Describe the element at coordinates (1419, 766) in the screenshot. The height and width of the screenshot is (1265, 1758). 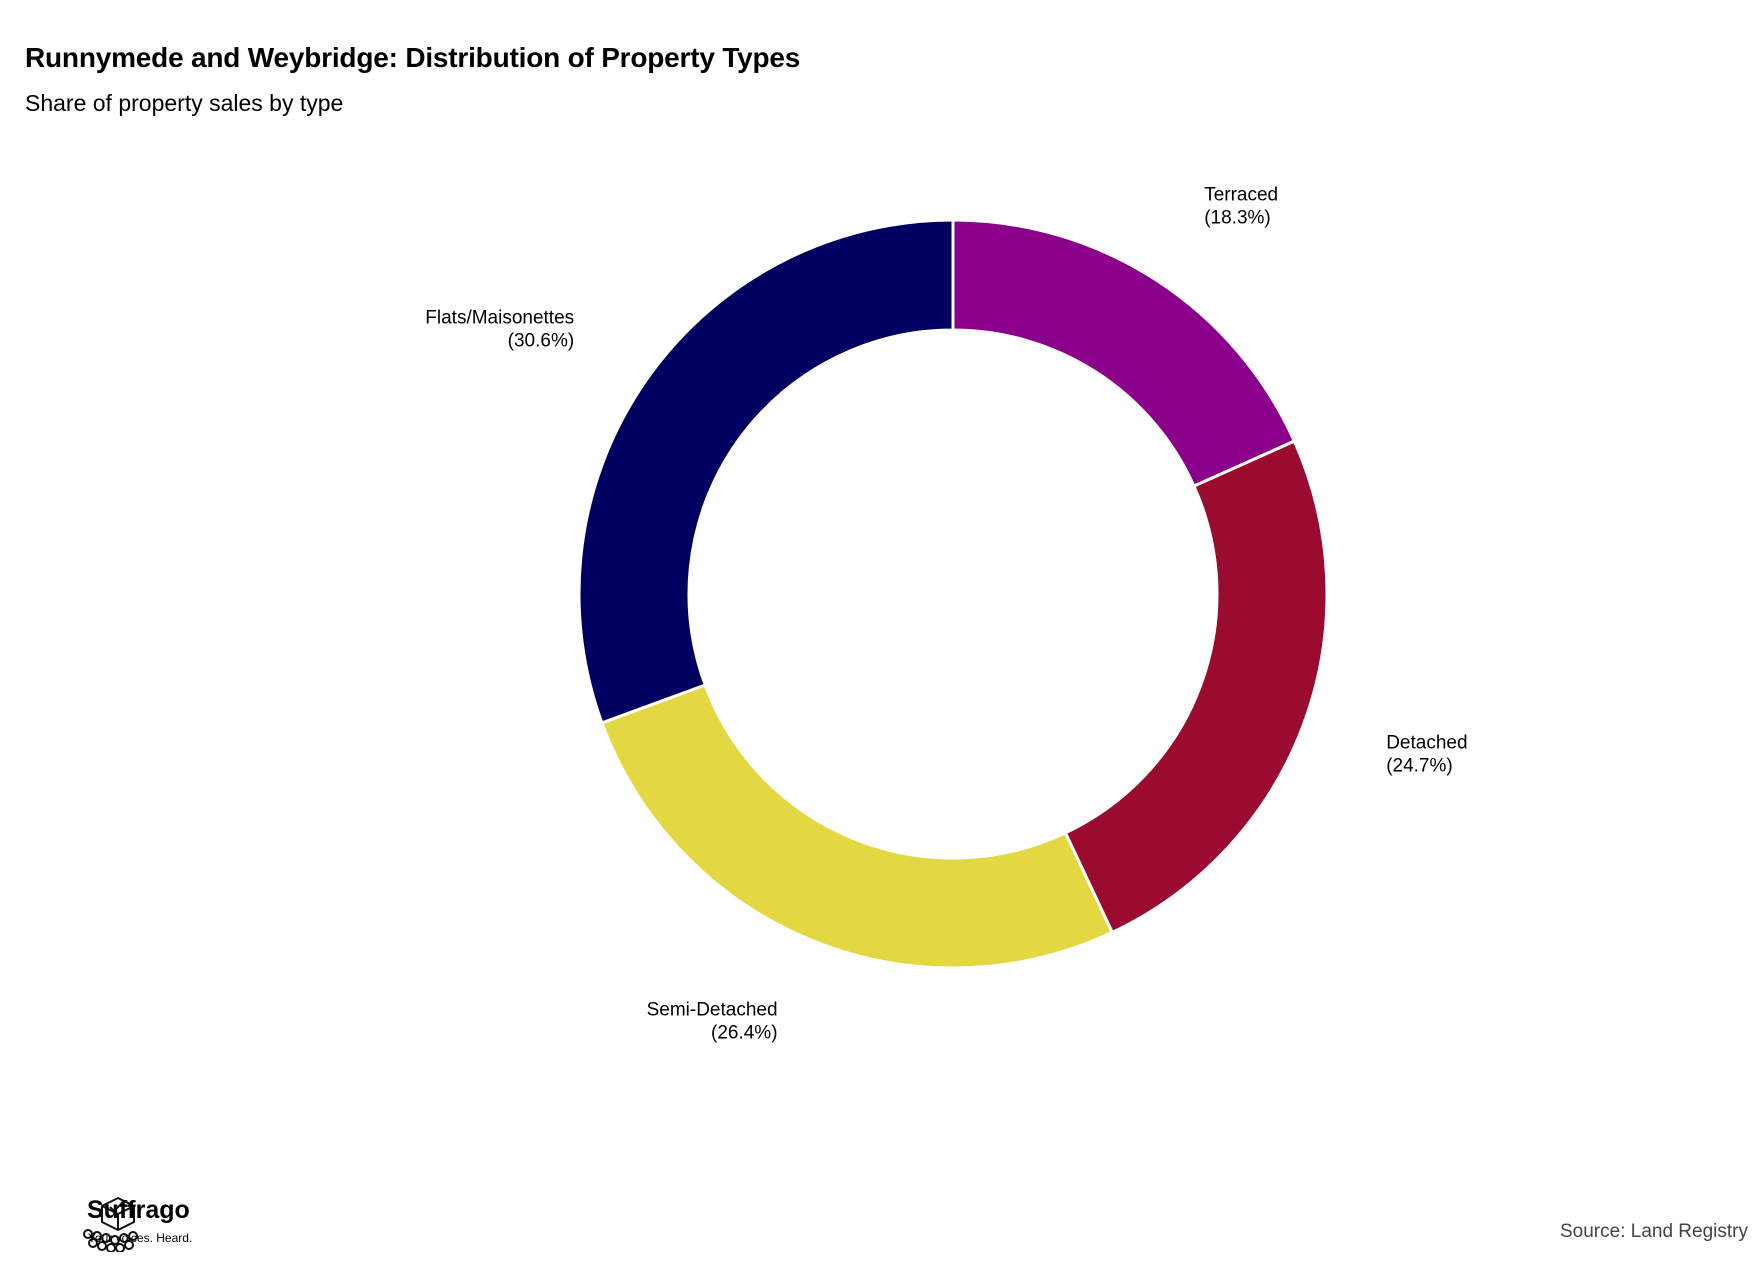
I see `slice-label-value: (24.7%)` at that location.